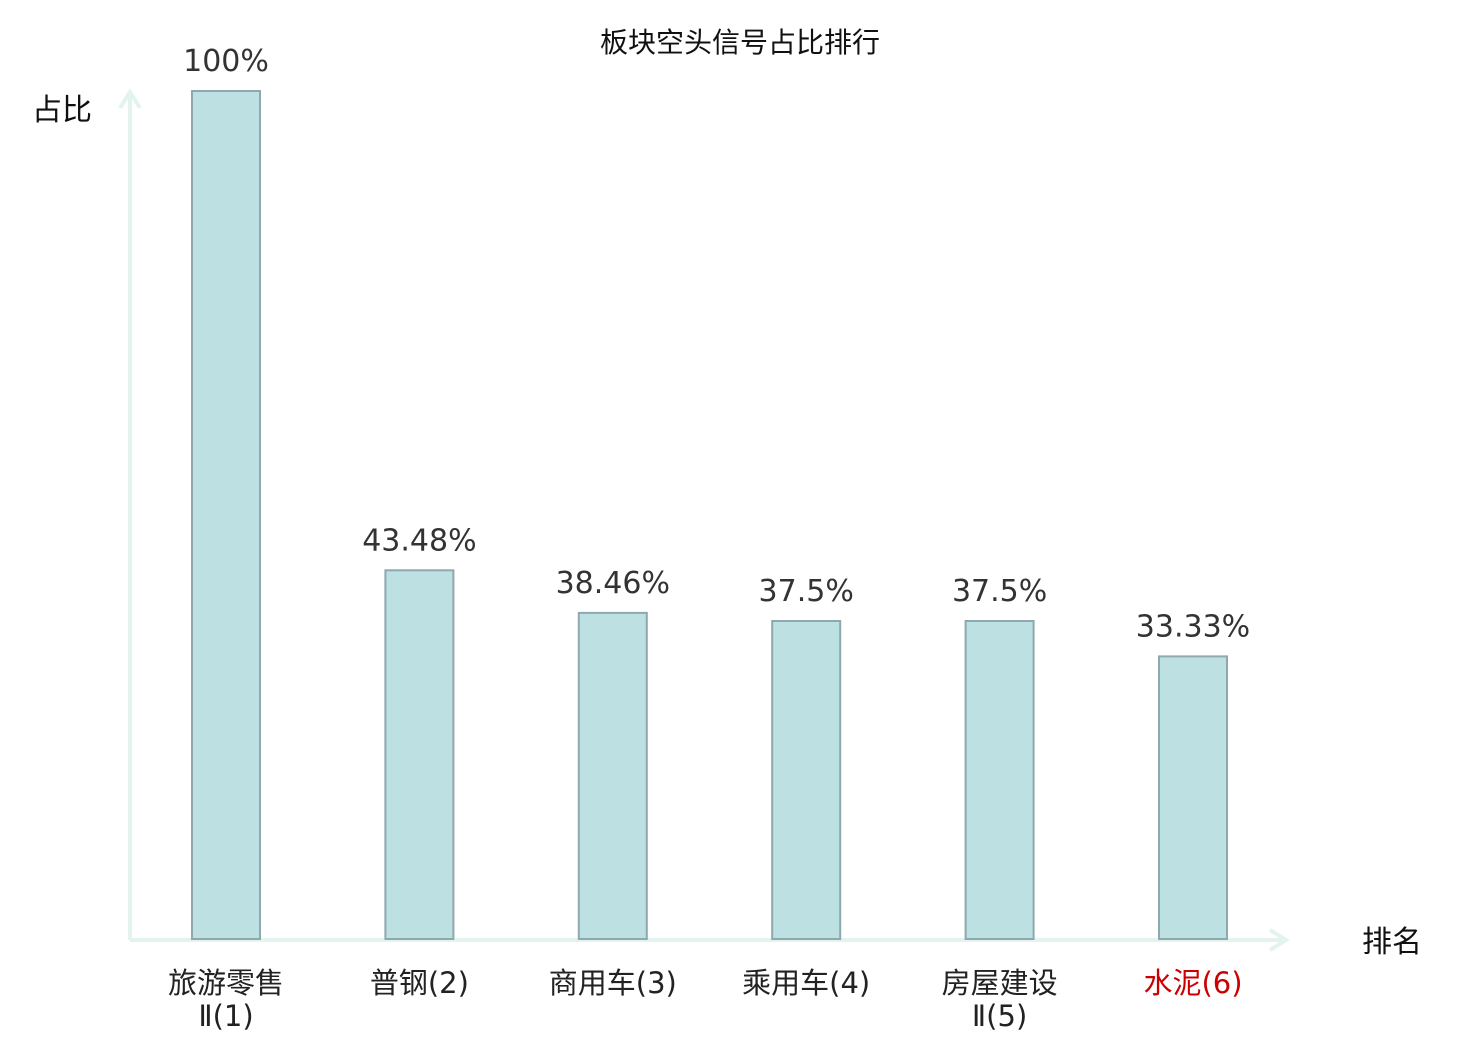 Image resolution: width=1480 pixels, height=1040 pixels. Describe the element at coordinates (999, 591) in the screenshot. I see `value-label-5: 37.5%` at that location.